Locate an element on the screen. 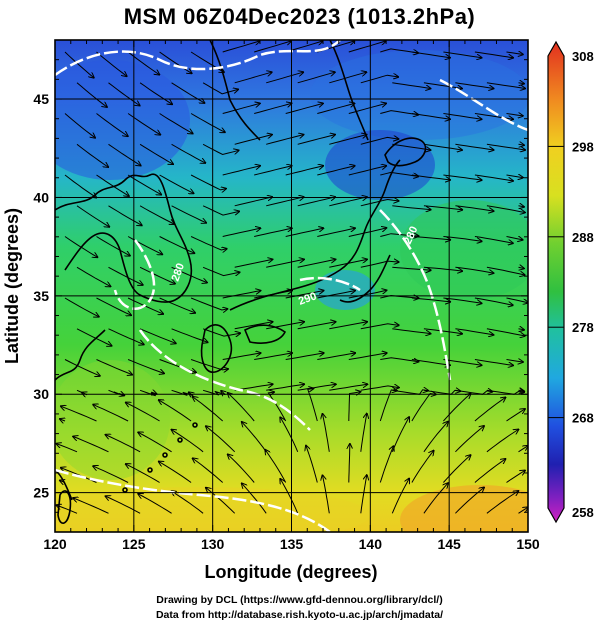 This screenshot has width=599, height=625. map-title: MSM 06Z04Dec2023 (1013.2hPa) is located at coordinates (299, 16).